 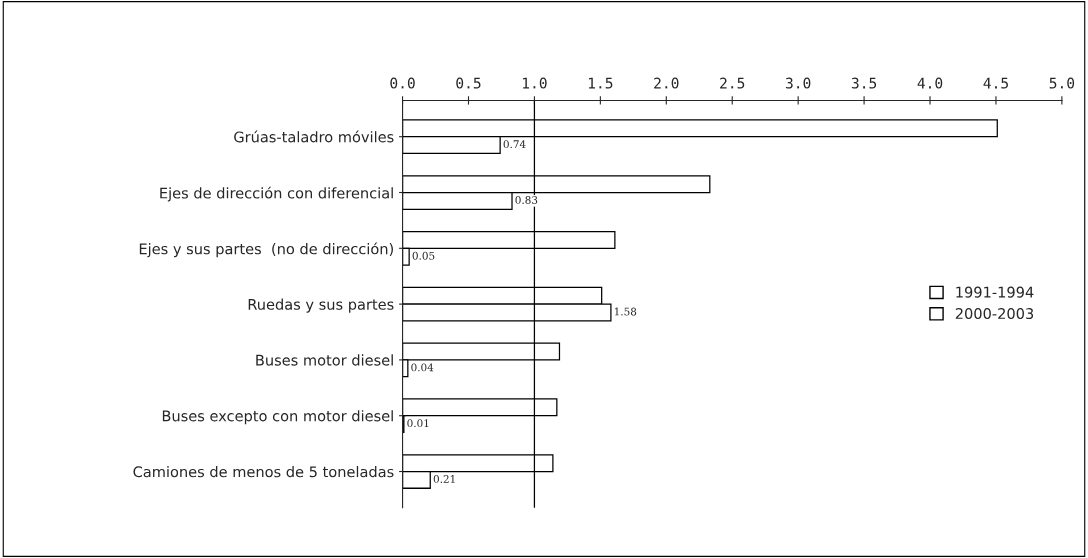 I want to click on text: 2.0, so click(x=666, y=83).